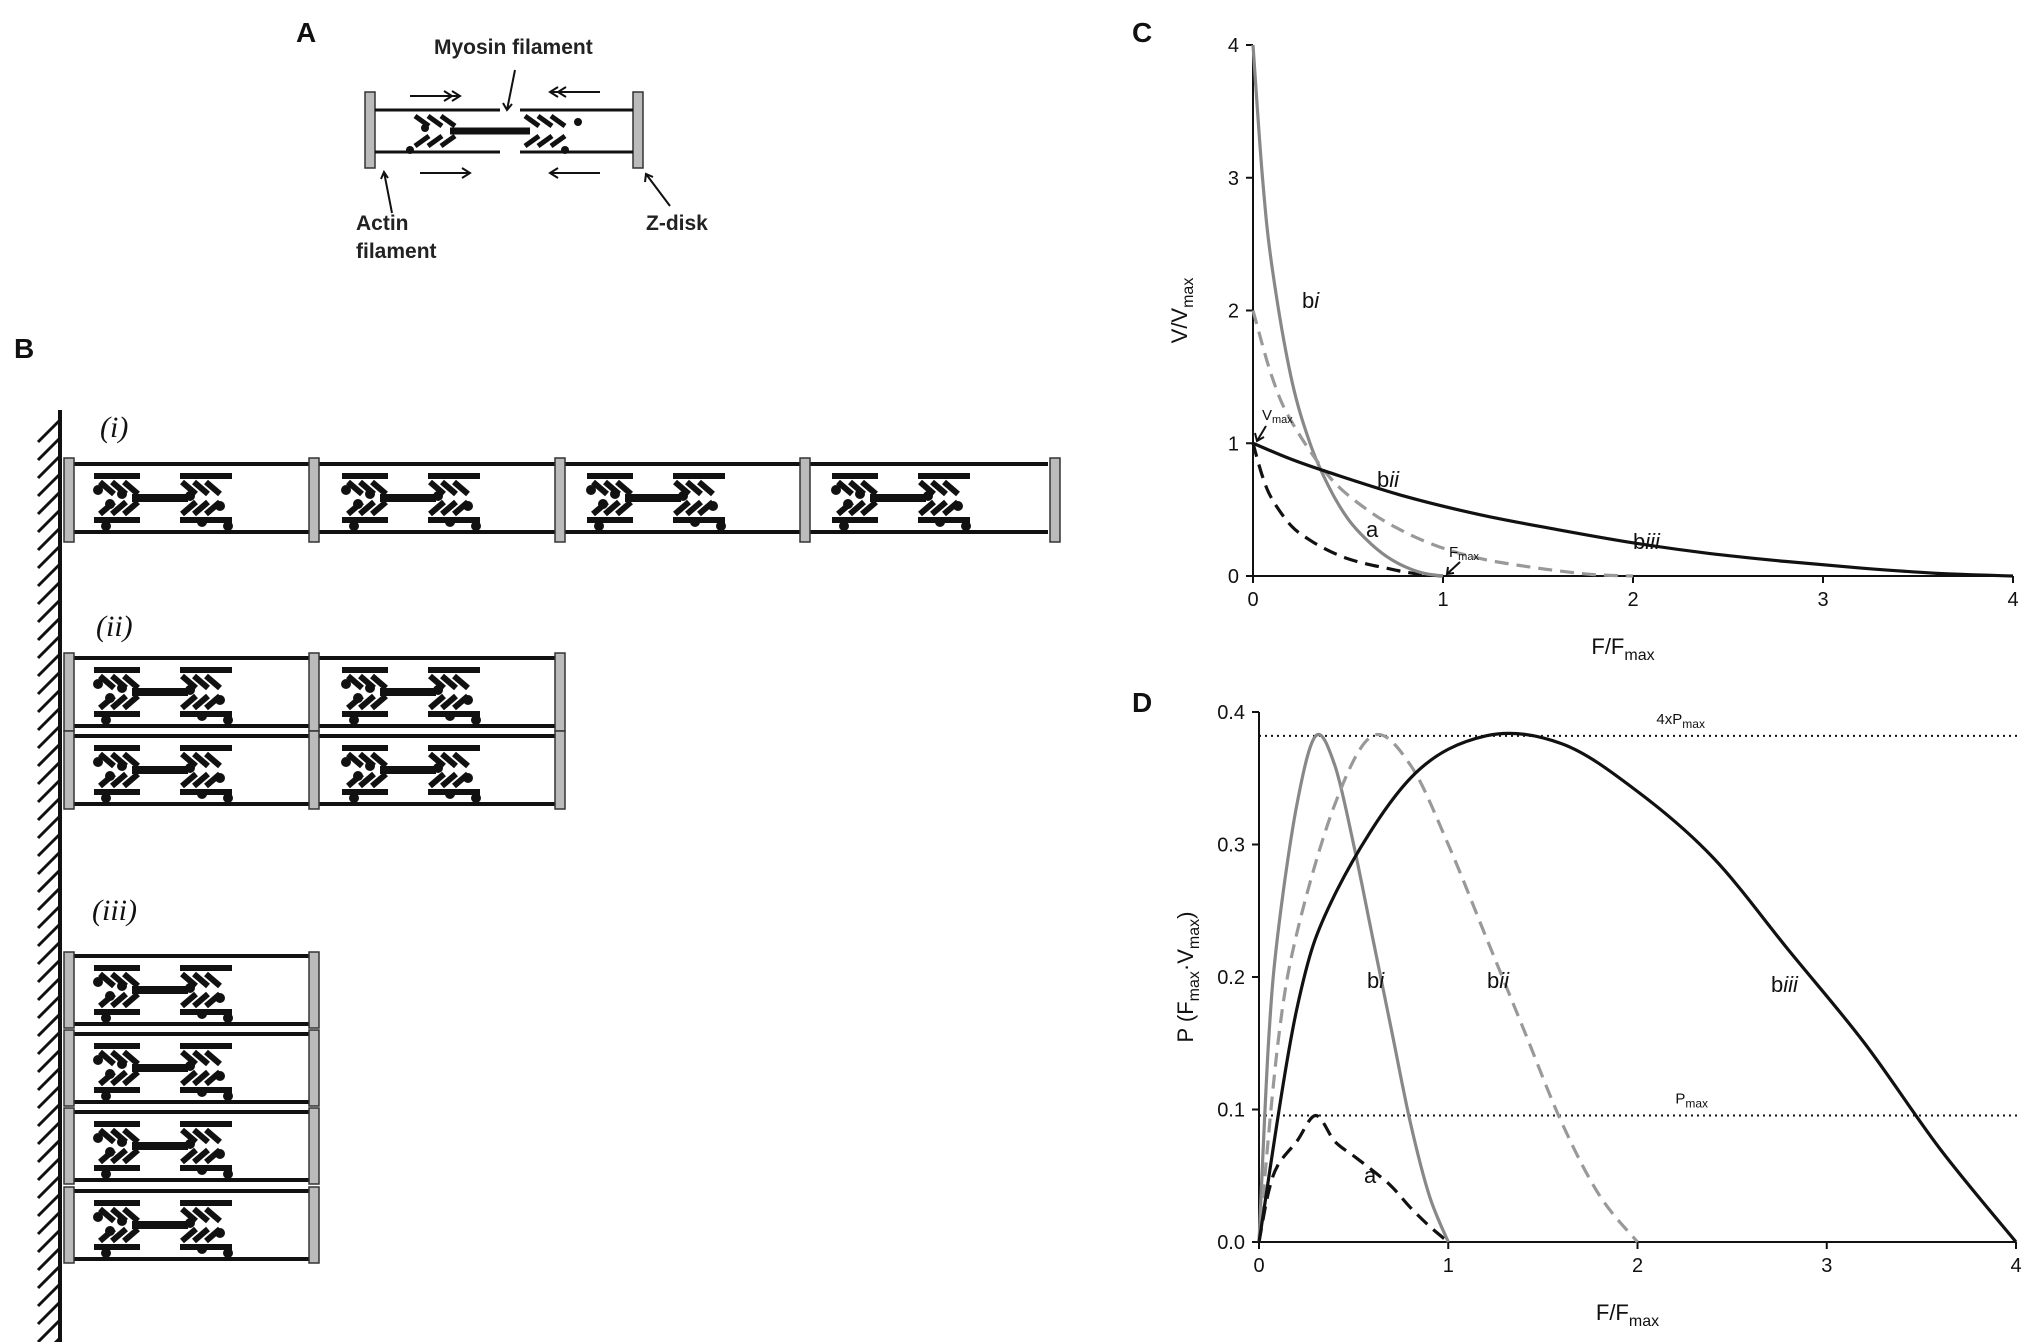 The width and height of the screenshot is (2033, 1342). What do you see at coordinates (1233, 312) in the screenshot?
I see `y-tick-label: 2` at bounding box center [1233, 312].